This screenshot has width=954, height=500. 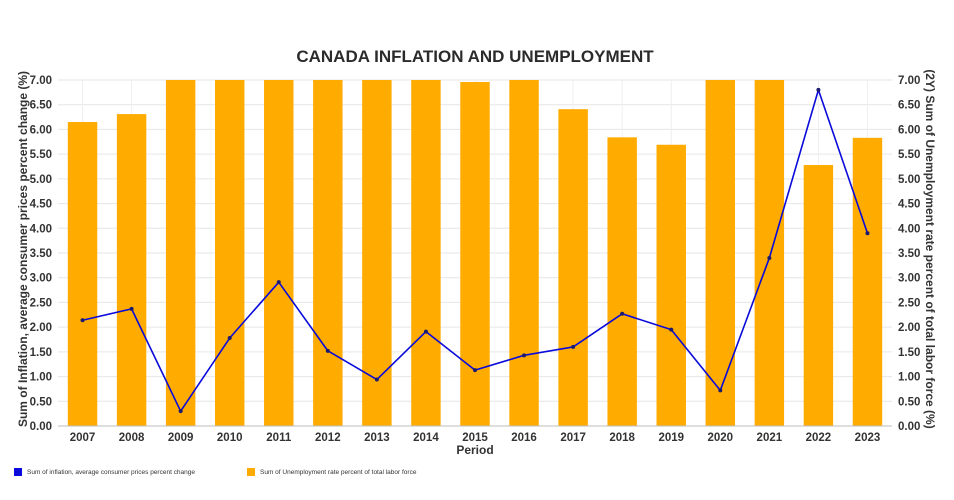 I want to click on x-tick: 2016, so click(x=524, y=438).